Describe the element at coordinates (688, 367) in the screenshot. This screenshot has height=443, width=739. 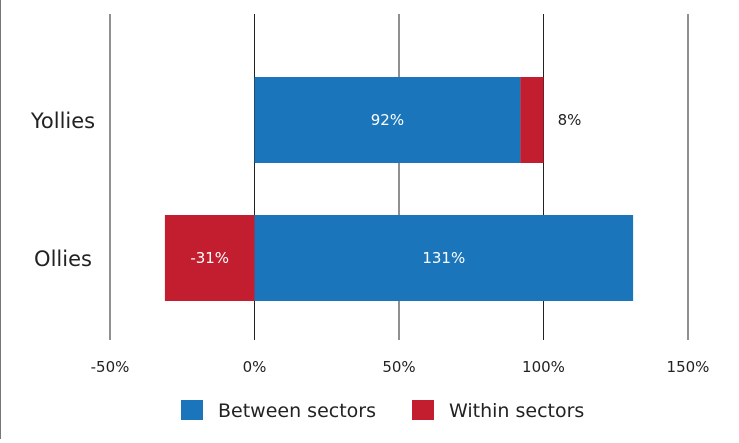
I see `x-tick-label: 150%` at that location.